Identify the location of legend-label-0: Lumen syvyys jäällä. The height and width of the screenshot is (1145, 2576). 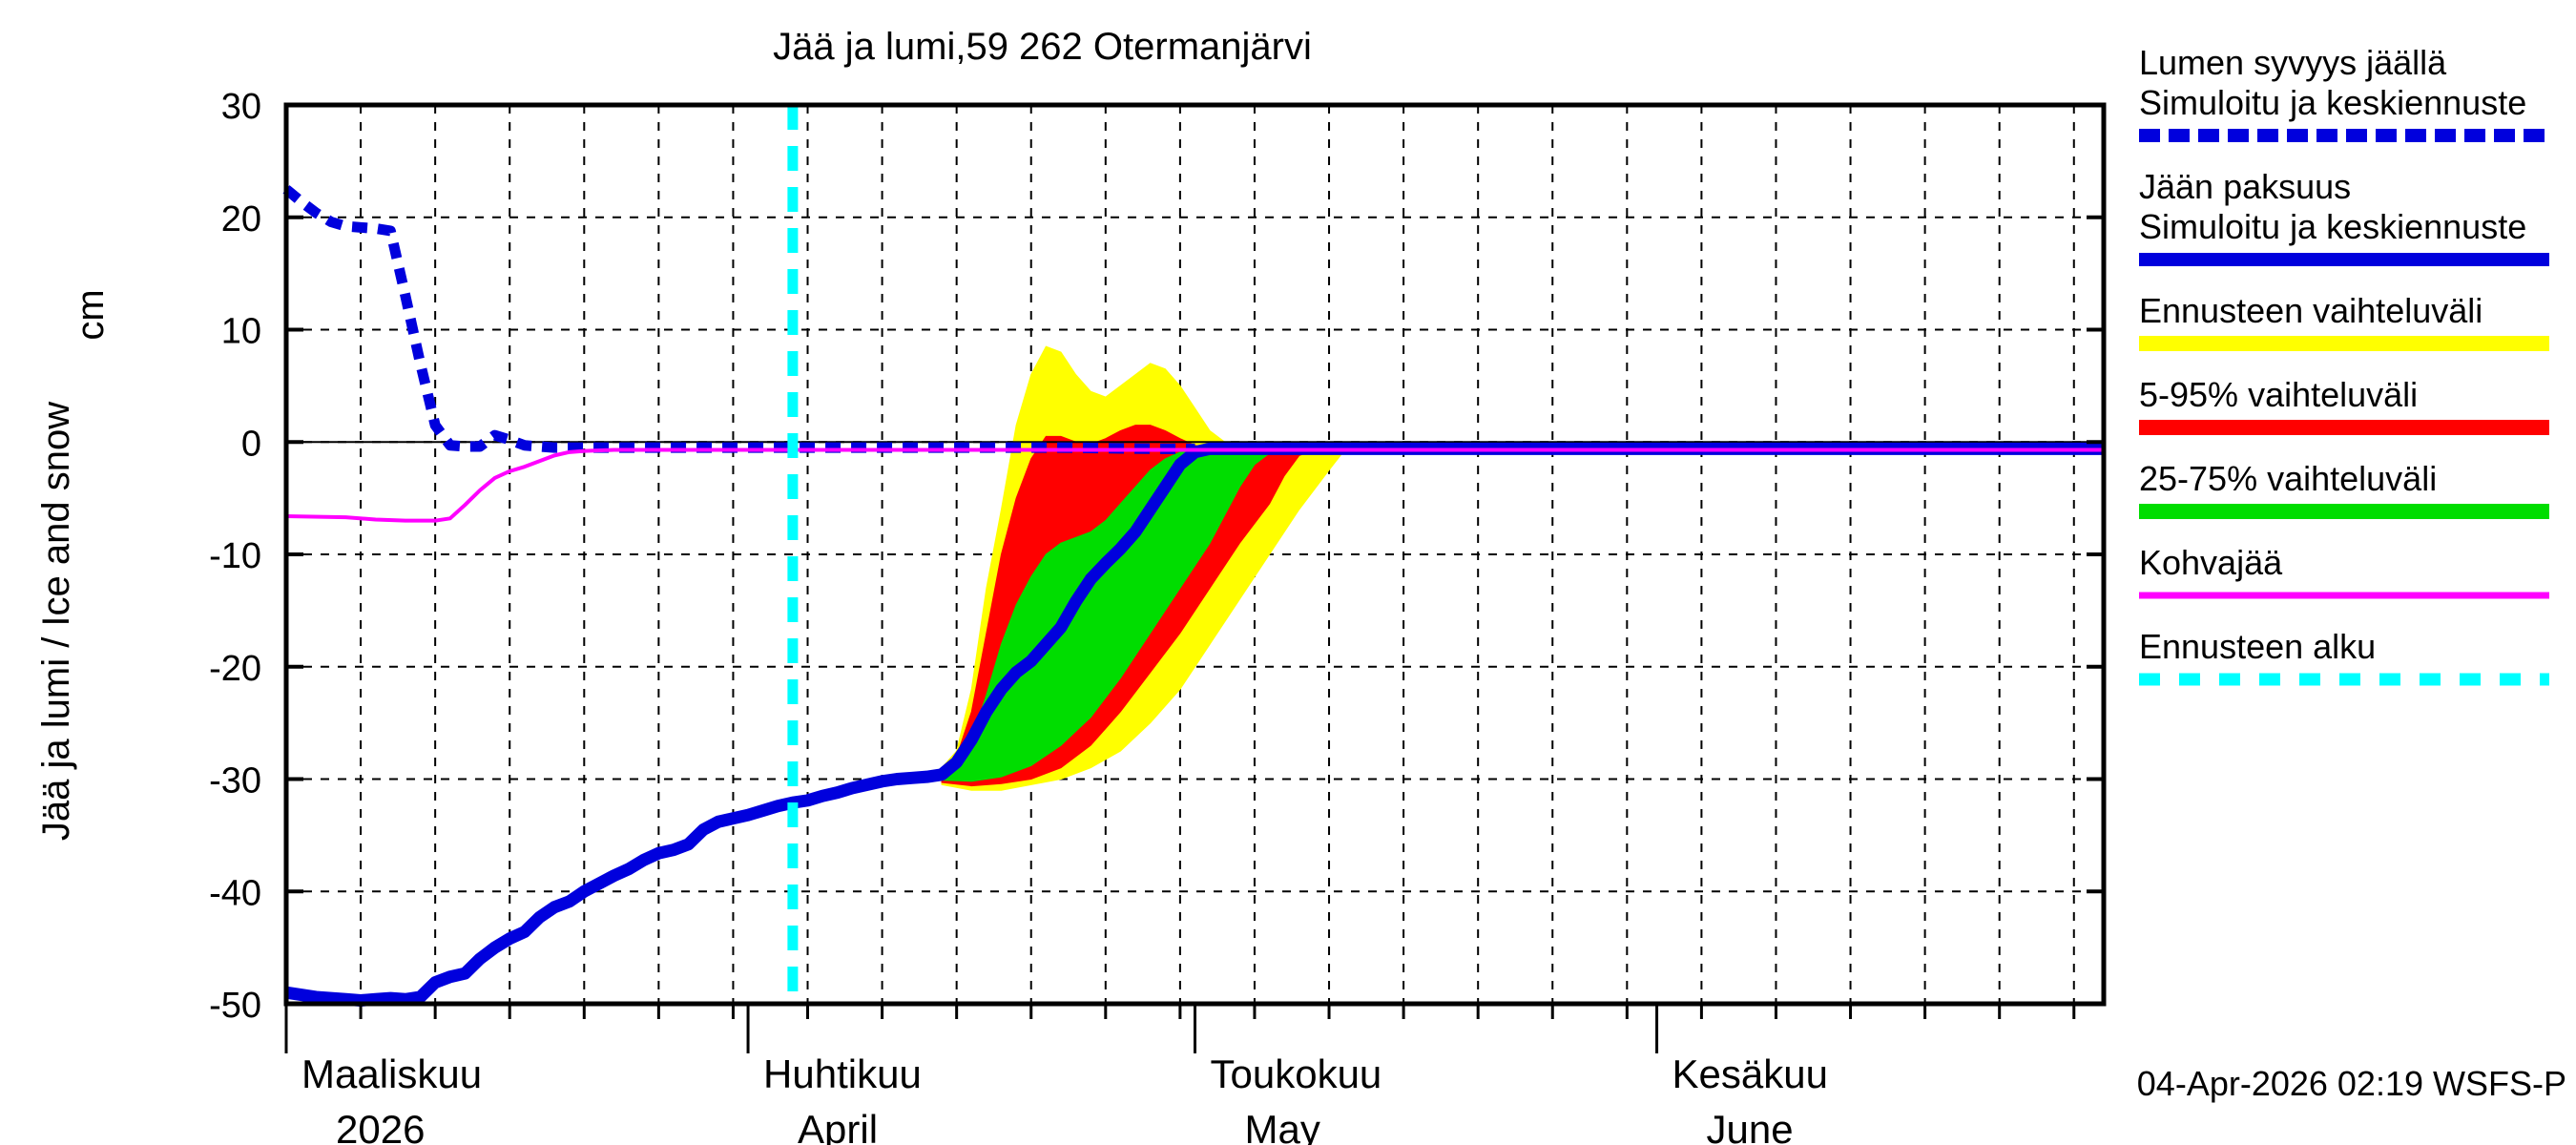
(2293, 62).